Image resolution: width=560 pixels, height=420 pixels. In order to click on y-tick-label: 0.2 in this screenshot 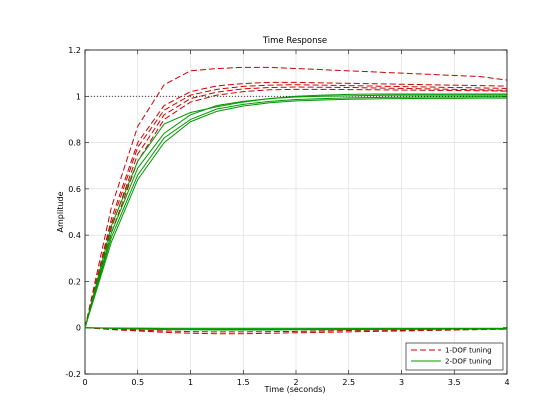, I will do `click(74, 281)`.